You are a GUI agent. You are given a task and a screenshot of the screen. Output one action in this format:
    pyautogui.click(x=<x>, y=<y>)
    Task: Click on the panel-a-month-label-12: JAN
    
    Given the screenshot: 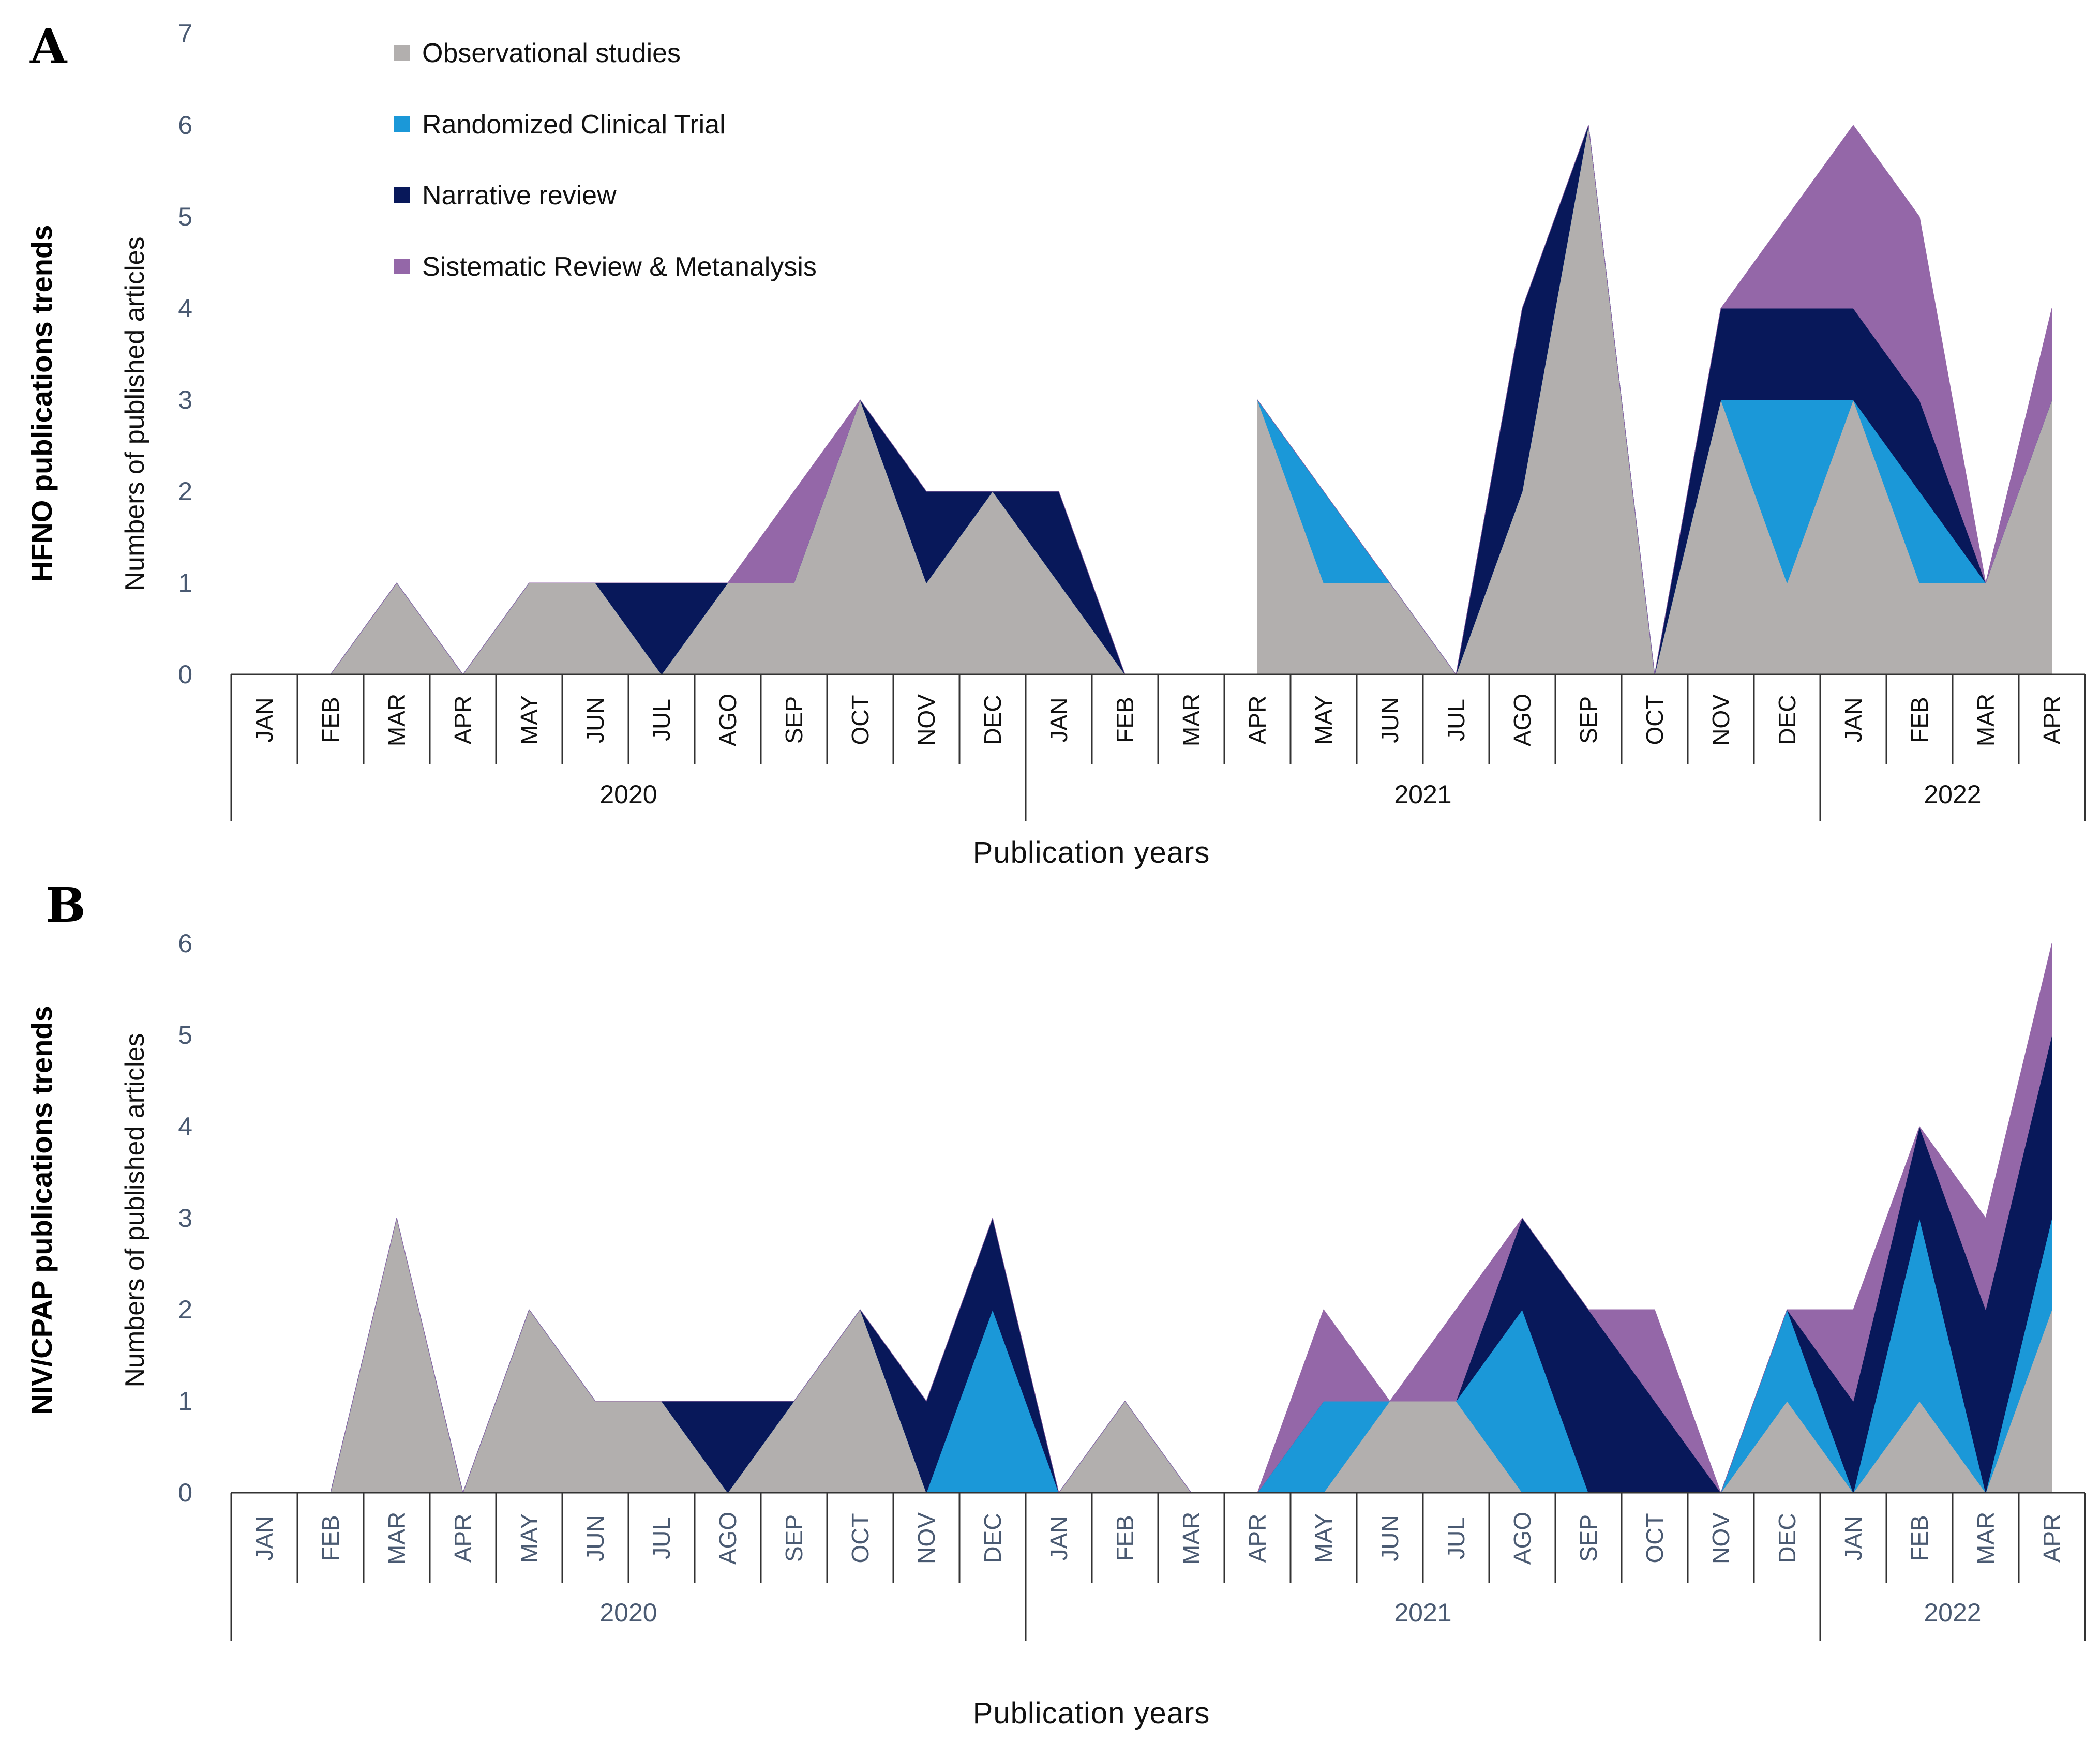 What is the action you would take?
    pyautogui.click(x=1058, y=720)
    